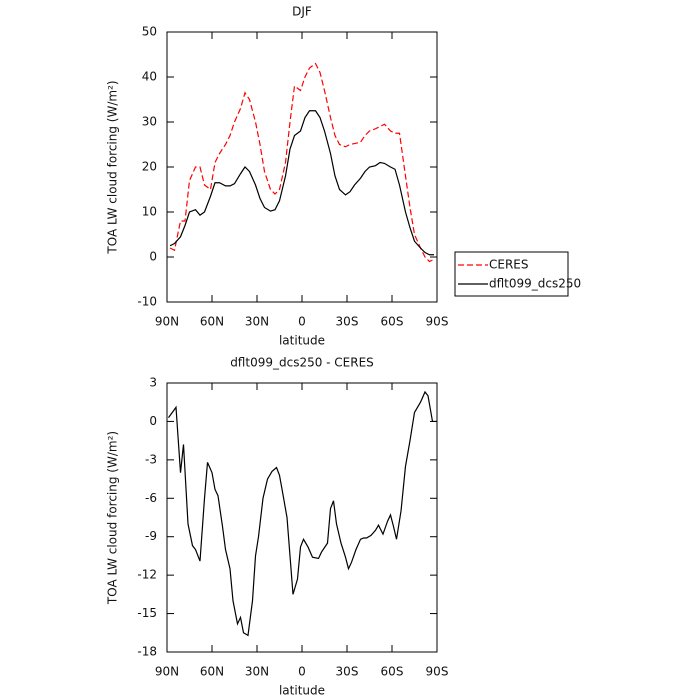  I want to click on y-tick-label: 30, so click(149, 122).